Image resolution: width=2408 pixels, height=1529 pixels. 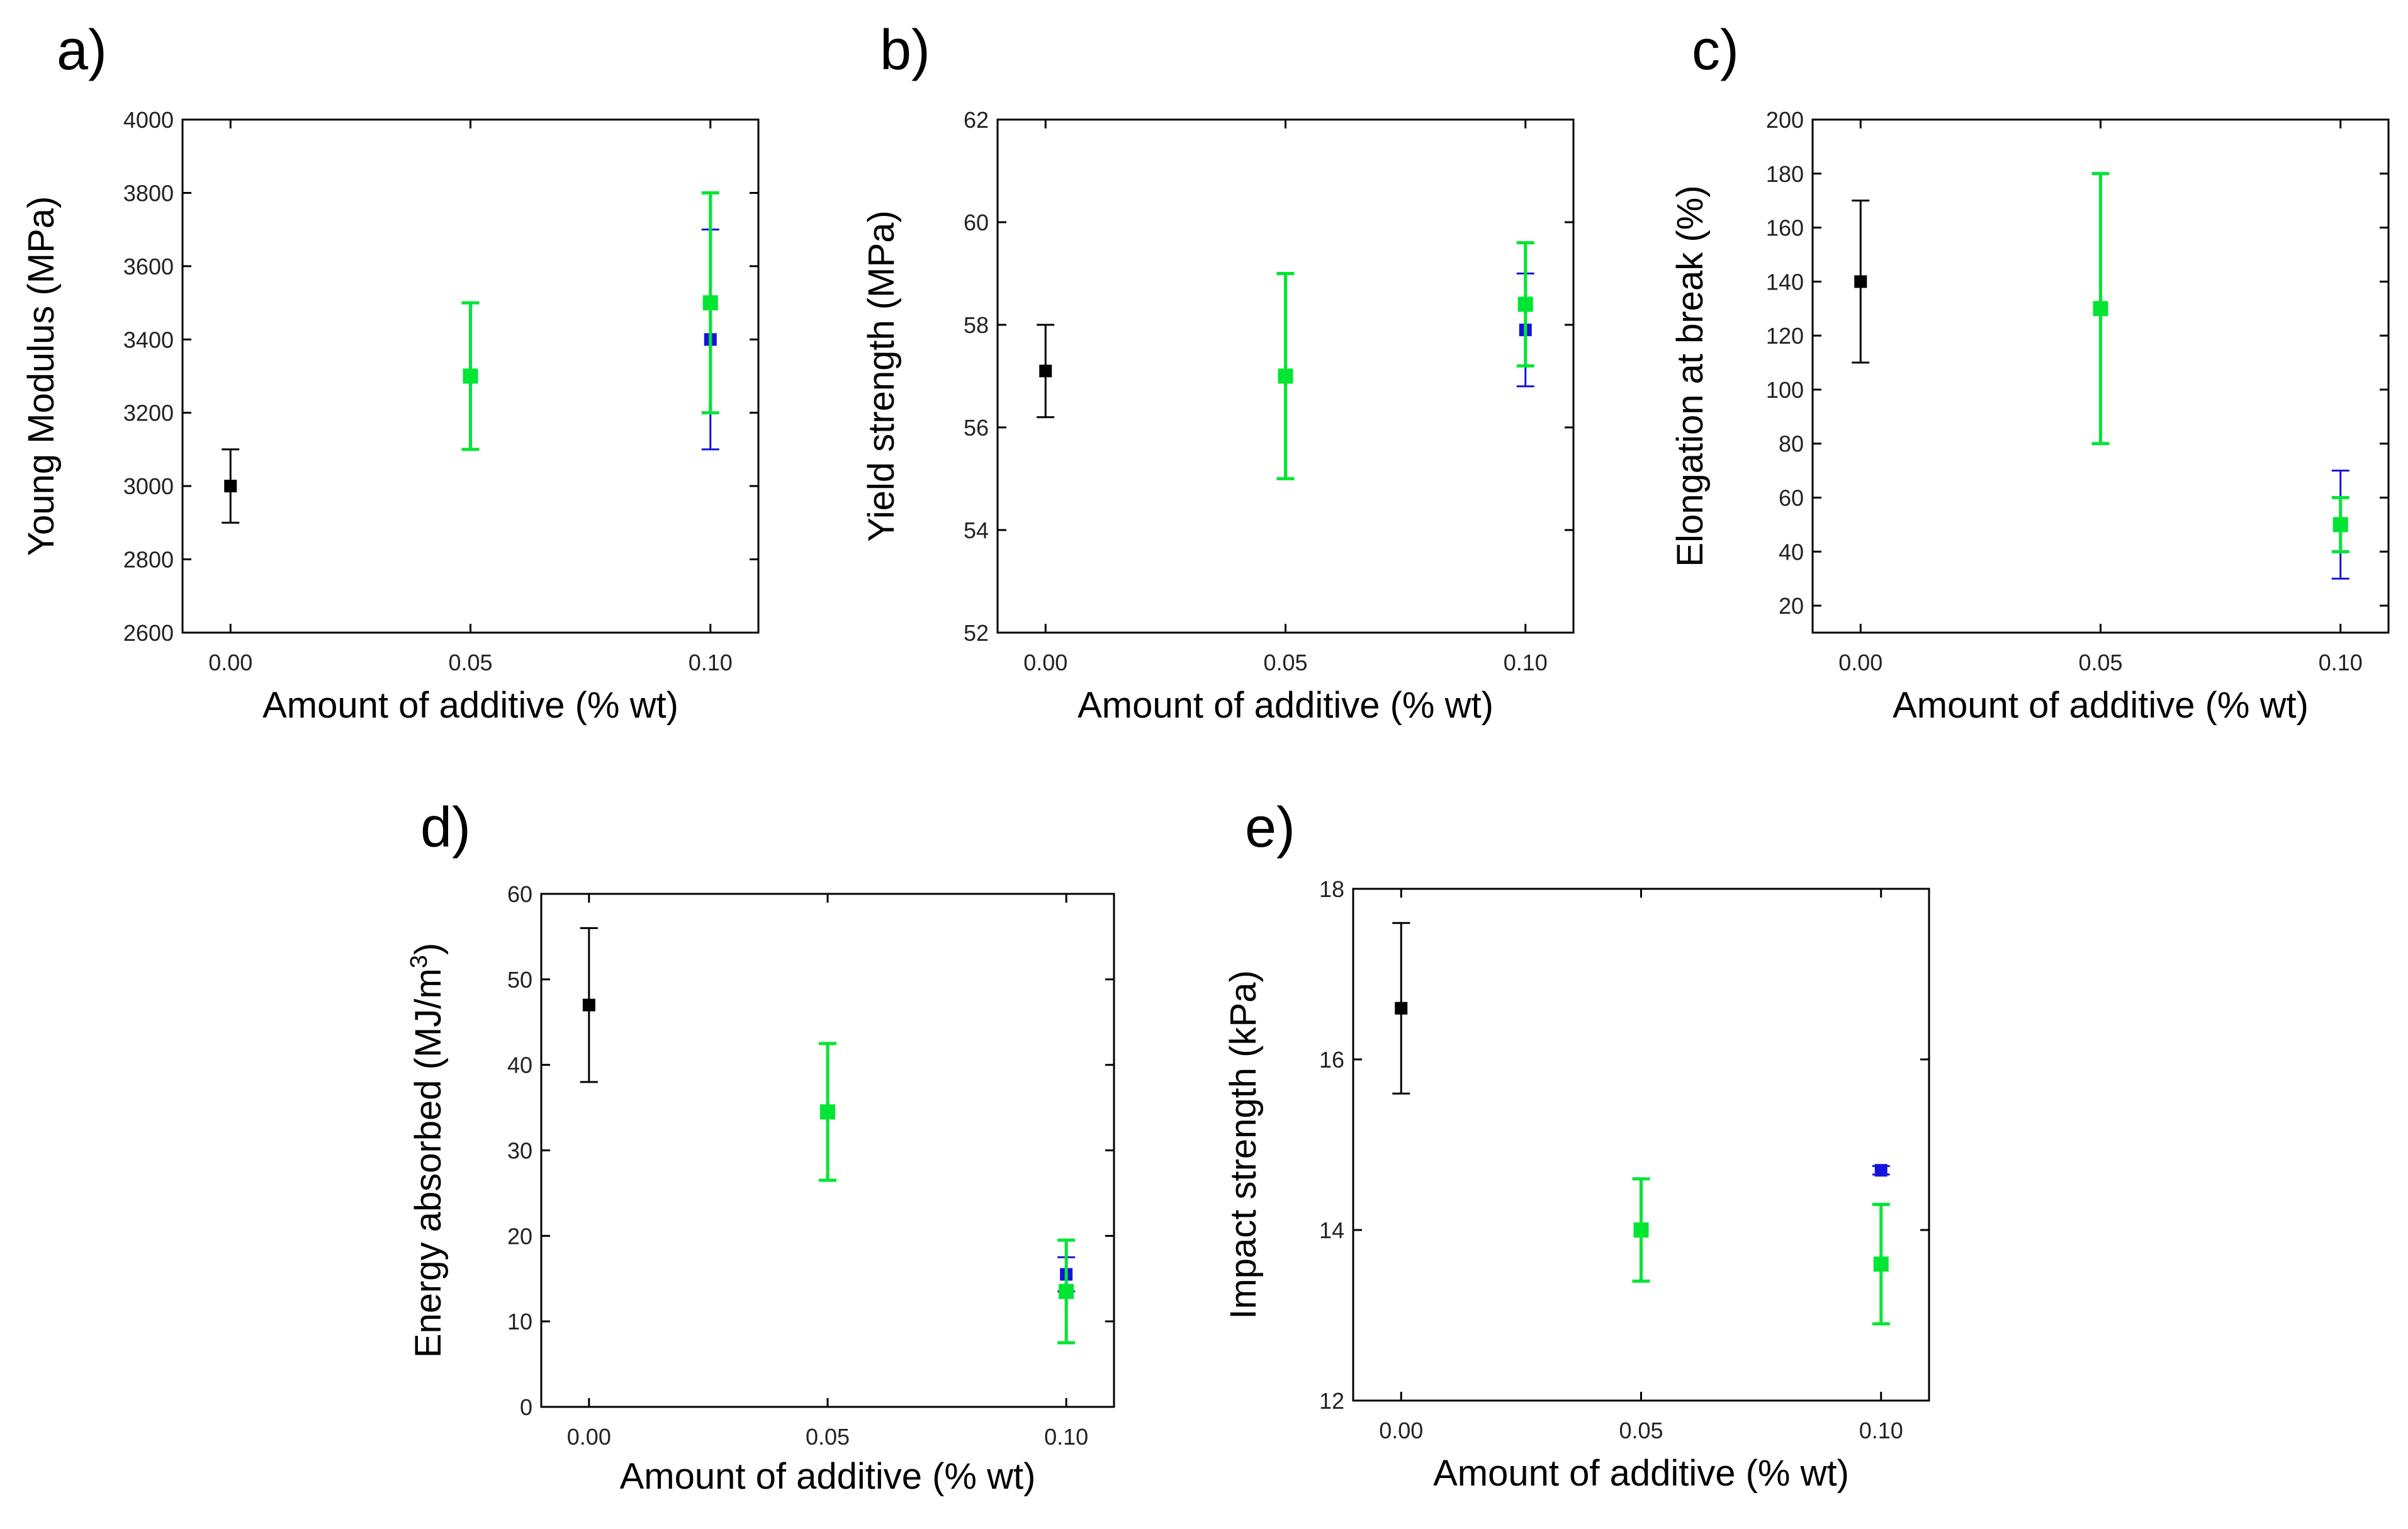 I want to click on y-tick-label: 62, so click(x=976, y=120).